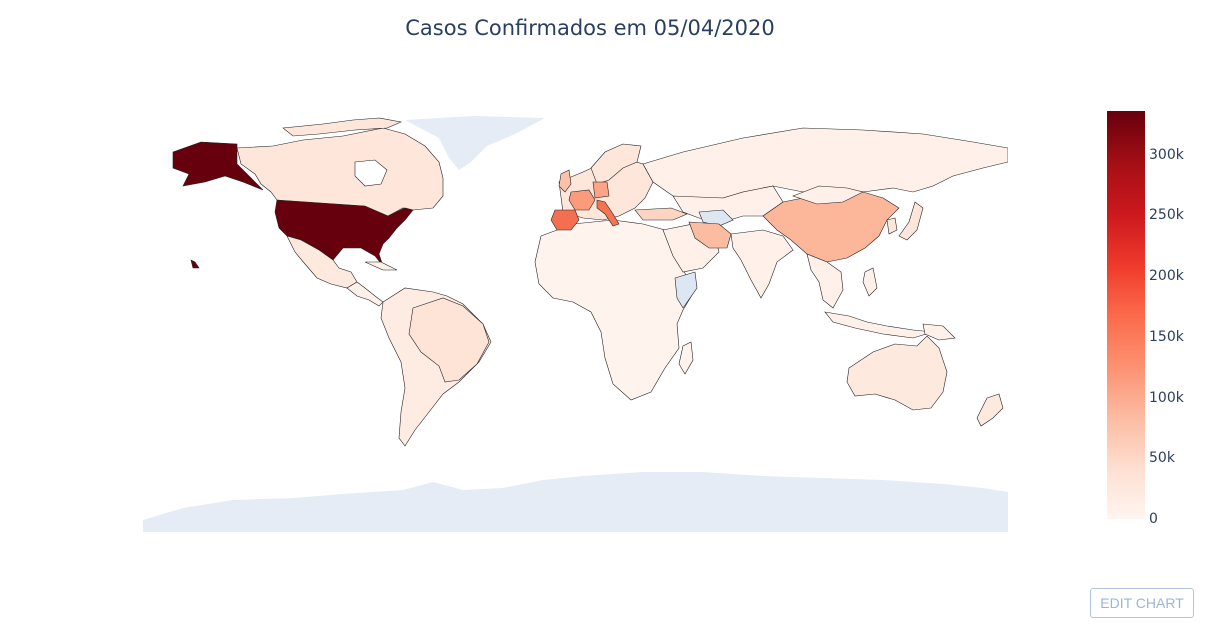 The width and height of the screenshot is (1208, 629). Describe the element at coordinates (1166, 154) in the screenshot. I see `colorbar-tick-label: 300k` at that location.